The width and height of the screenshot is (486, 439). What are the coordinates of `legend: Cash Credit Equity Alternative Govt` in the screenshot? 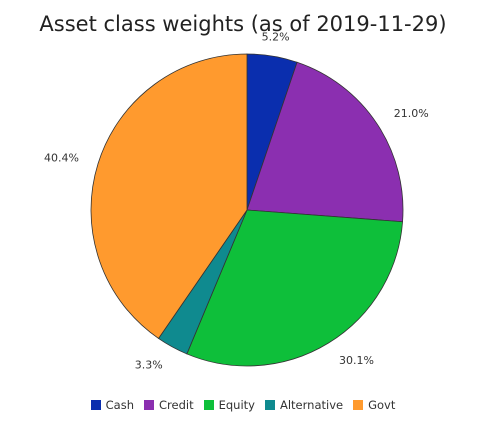 It's located at (243, 405).